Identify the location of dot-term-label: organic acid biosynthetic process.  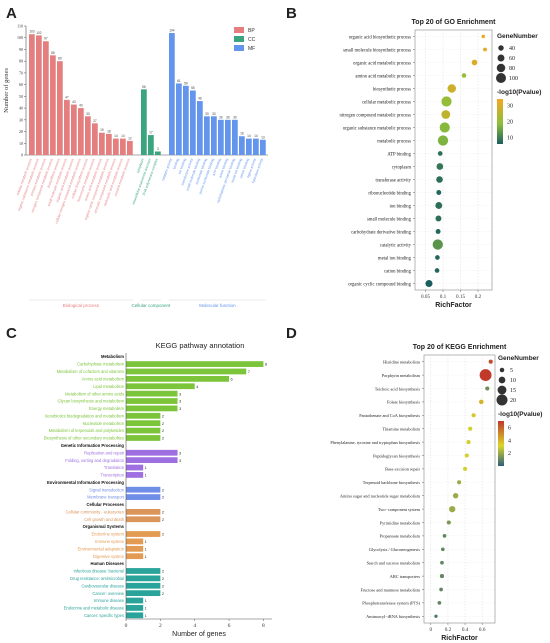
(380, 37).